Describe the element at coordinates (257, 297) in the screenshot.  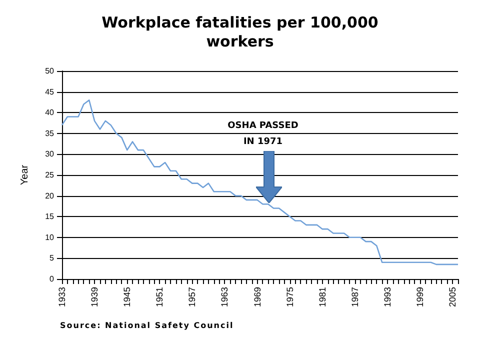
I see `x-tick-label: 1969` at that location.